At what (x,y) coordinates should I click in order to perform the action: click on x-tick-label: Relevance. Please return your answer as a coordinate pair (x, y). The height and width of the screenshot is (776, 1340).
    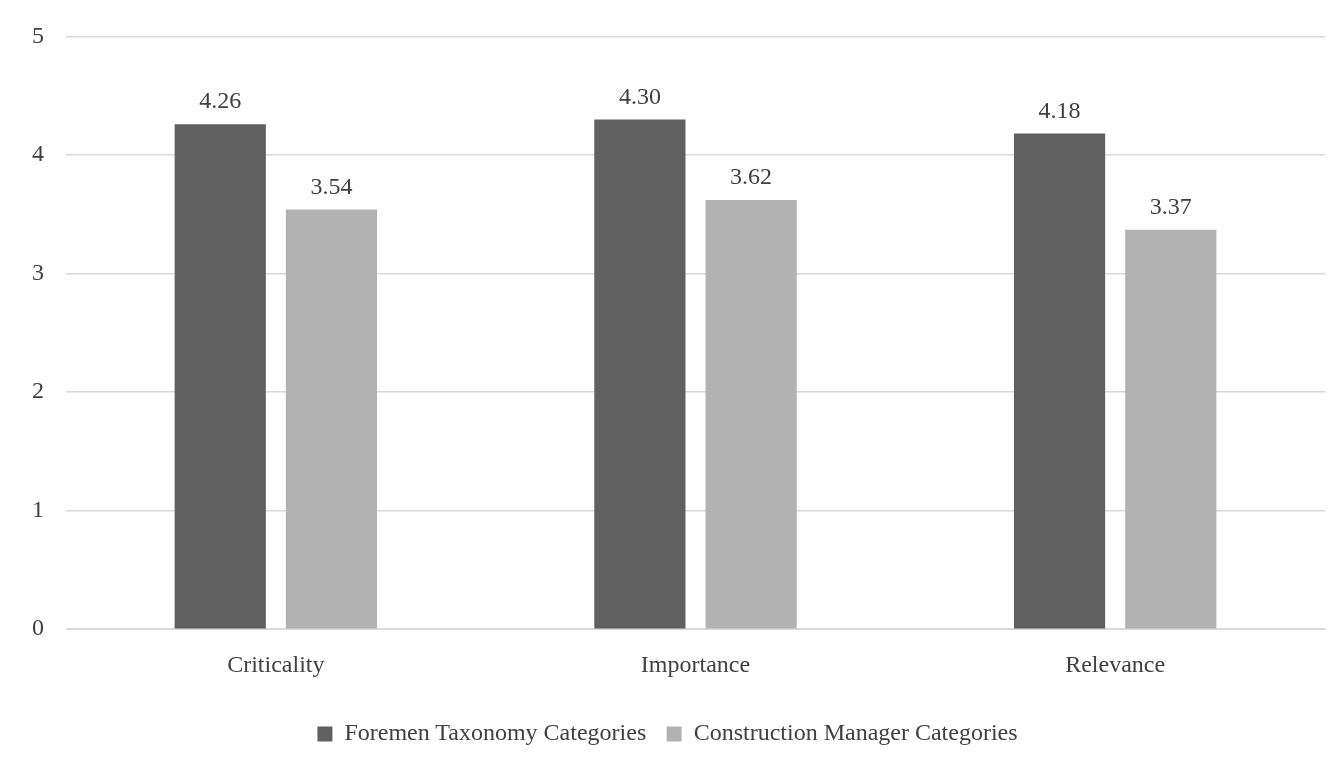
    Looking at the image, I should click on (1115, 663).